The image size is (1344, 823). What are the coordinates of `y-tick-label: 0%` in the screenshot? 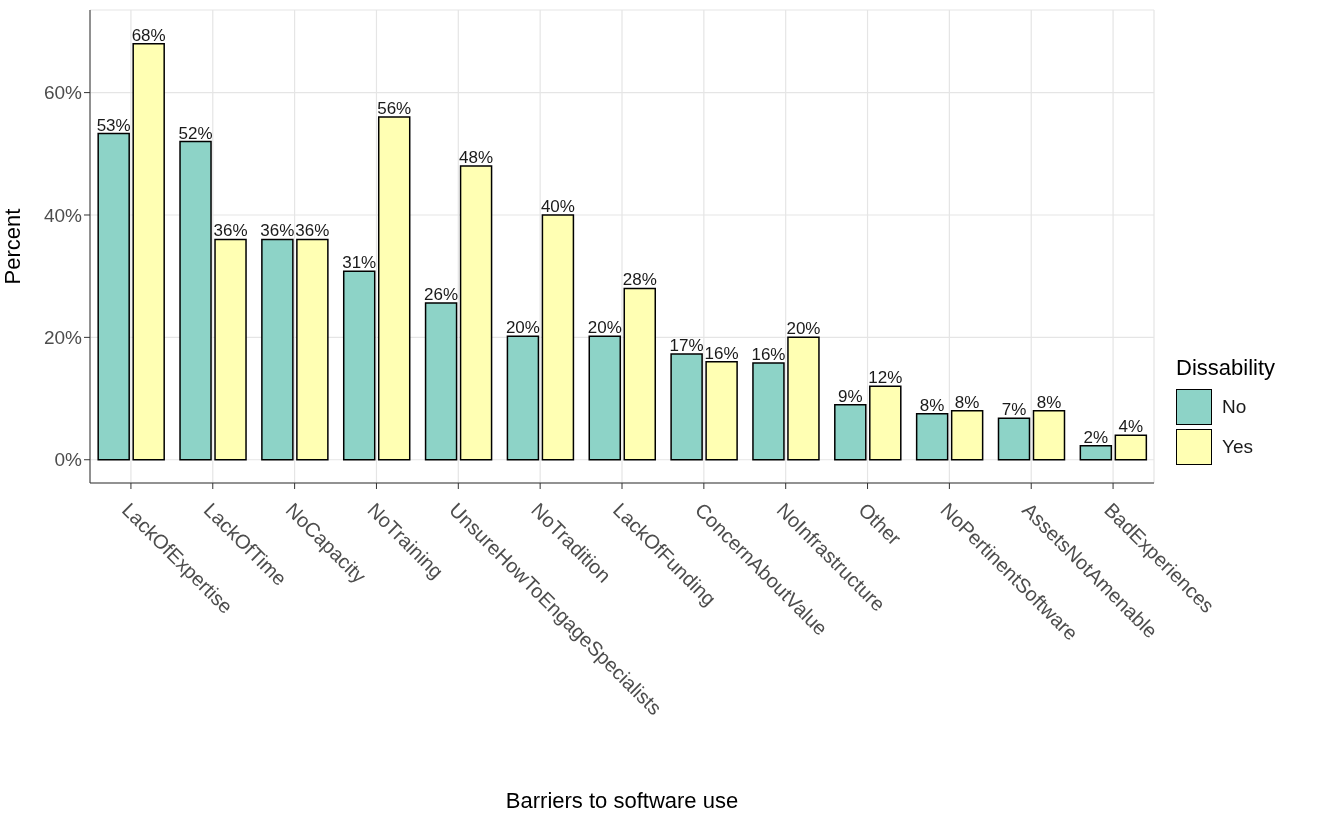 It's located at (68, 460).